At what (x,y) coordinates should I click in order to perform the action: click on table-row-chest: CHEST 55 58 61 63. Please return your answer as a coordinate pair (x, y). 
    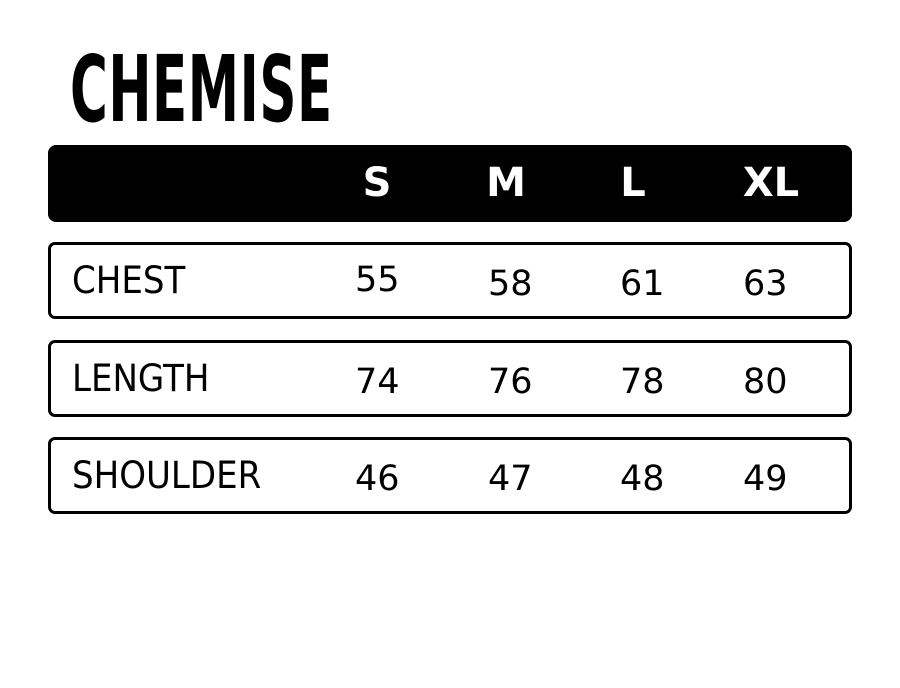
    Looking at the image, I should click on (450, 280).